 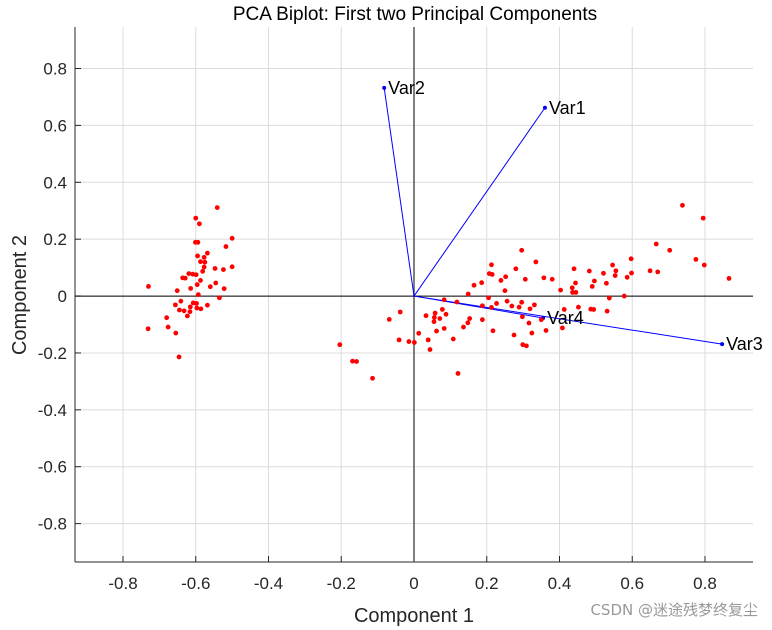 I want to click on x-tick-label: 0, so click(x=413, y=583).